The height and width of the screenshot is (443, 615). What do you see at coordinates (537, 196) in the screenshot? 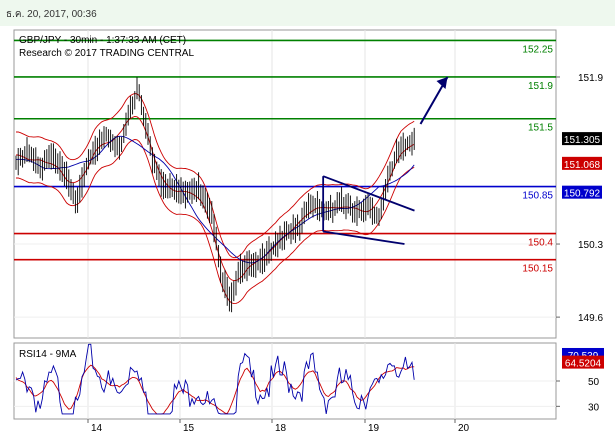
I see `level-label: 150.85` at bounding box center [537, 196].